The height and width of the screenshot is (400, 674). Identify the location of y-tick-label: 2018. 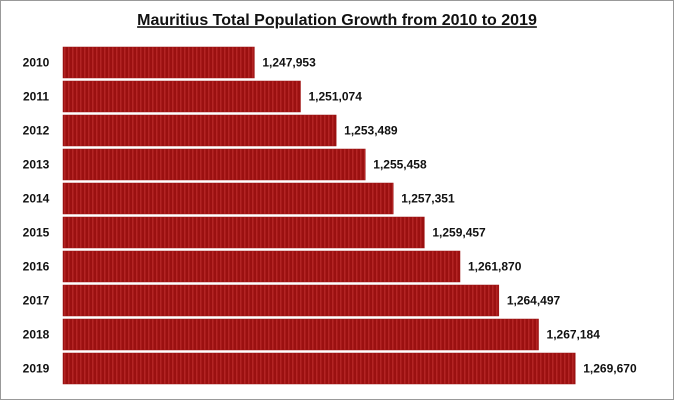
(36, 335).